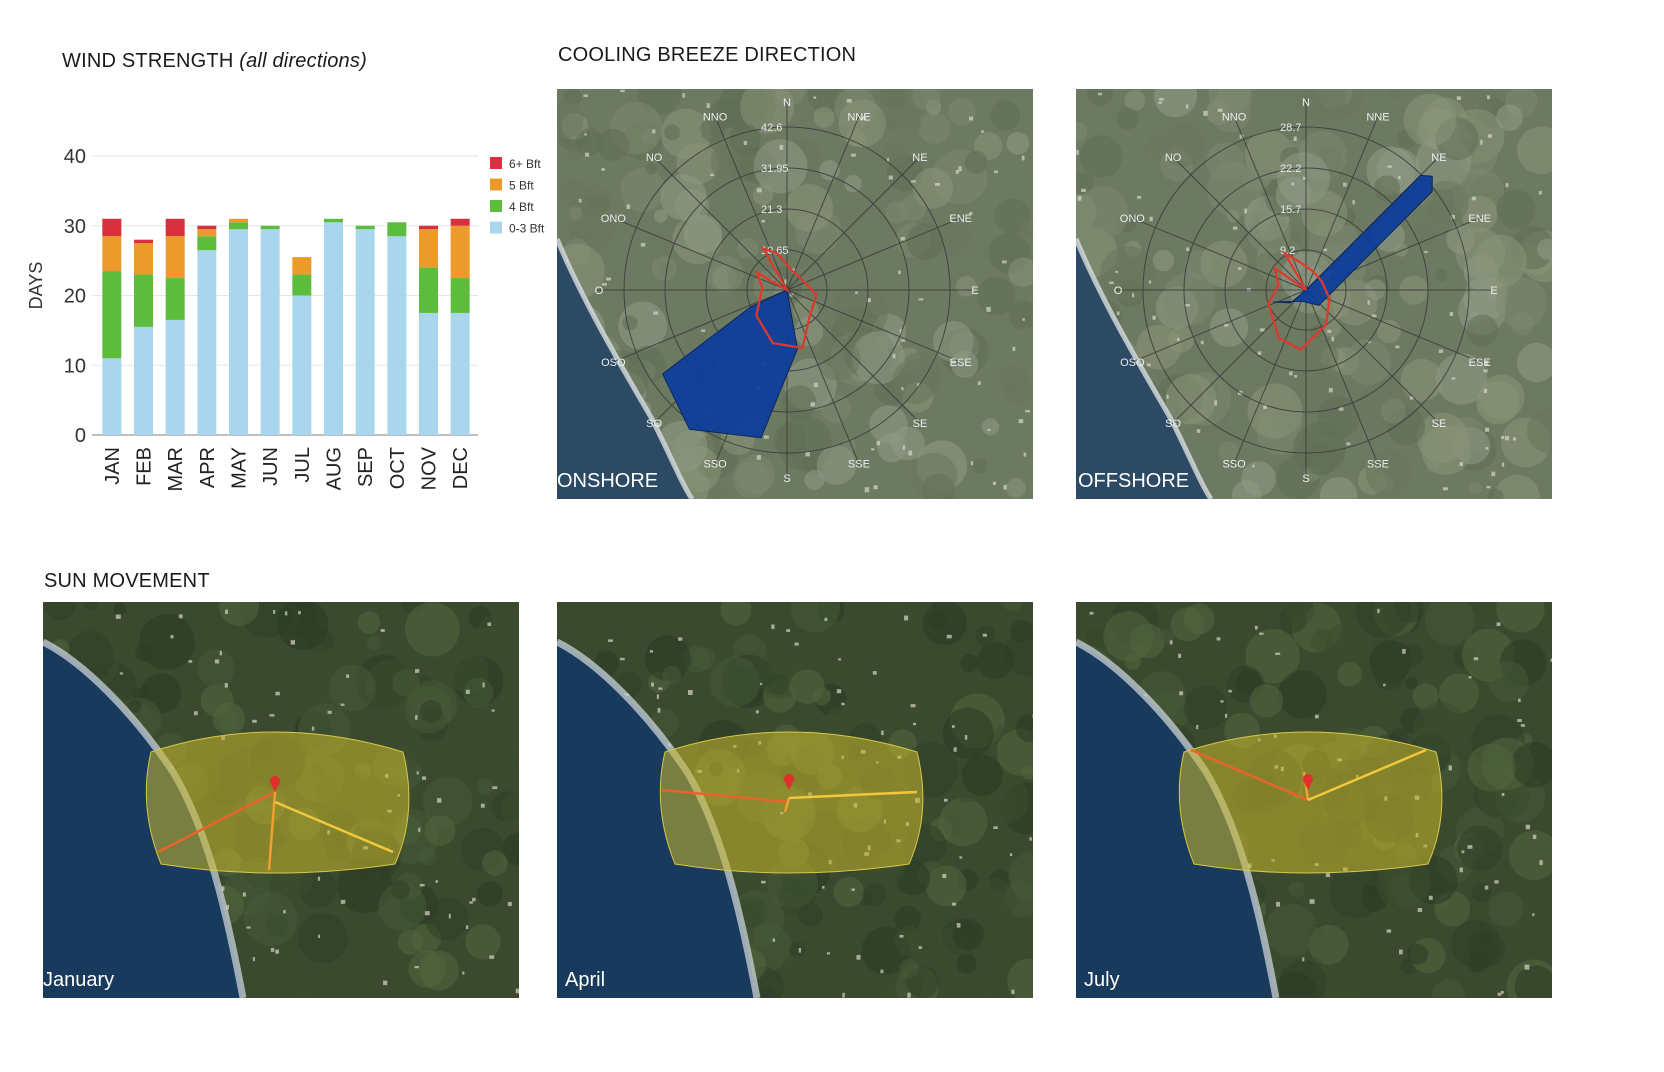  Describe the element at coordinates (613, 363) in the screenshot. I see `direction-label: OSO` at that location.